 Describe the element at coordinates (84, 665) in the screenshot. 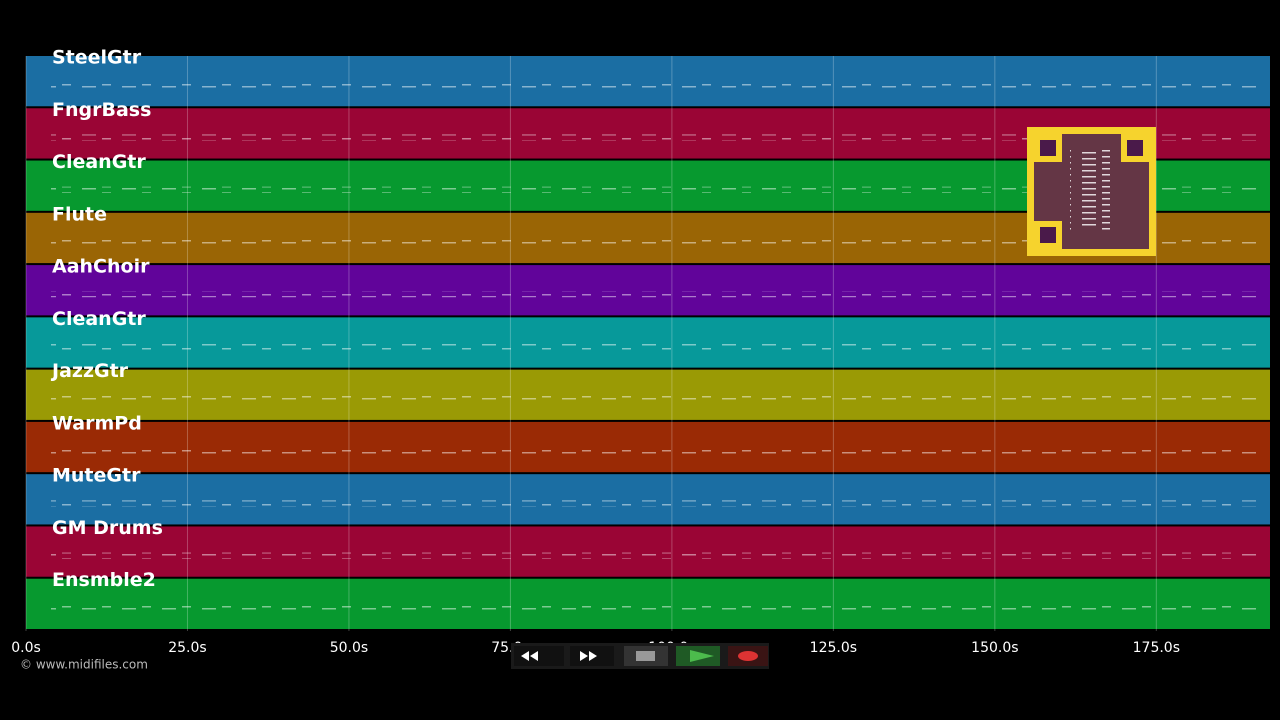

I see `copyright: © www.midifiles.com` at that location.